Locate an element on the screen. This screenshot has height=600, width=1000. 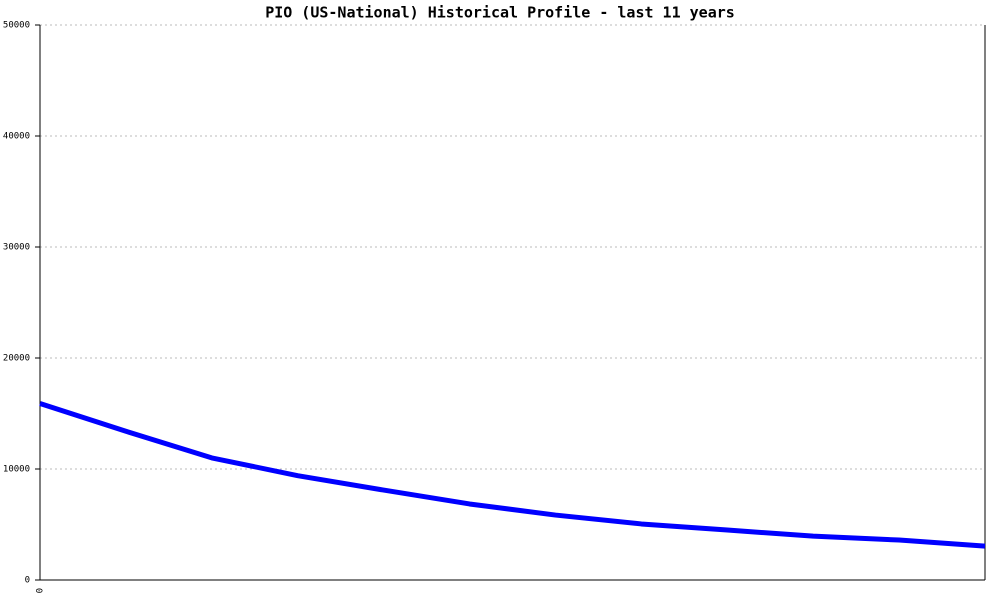
y-tick-label: 20000 is located at coordinates (16, 359).